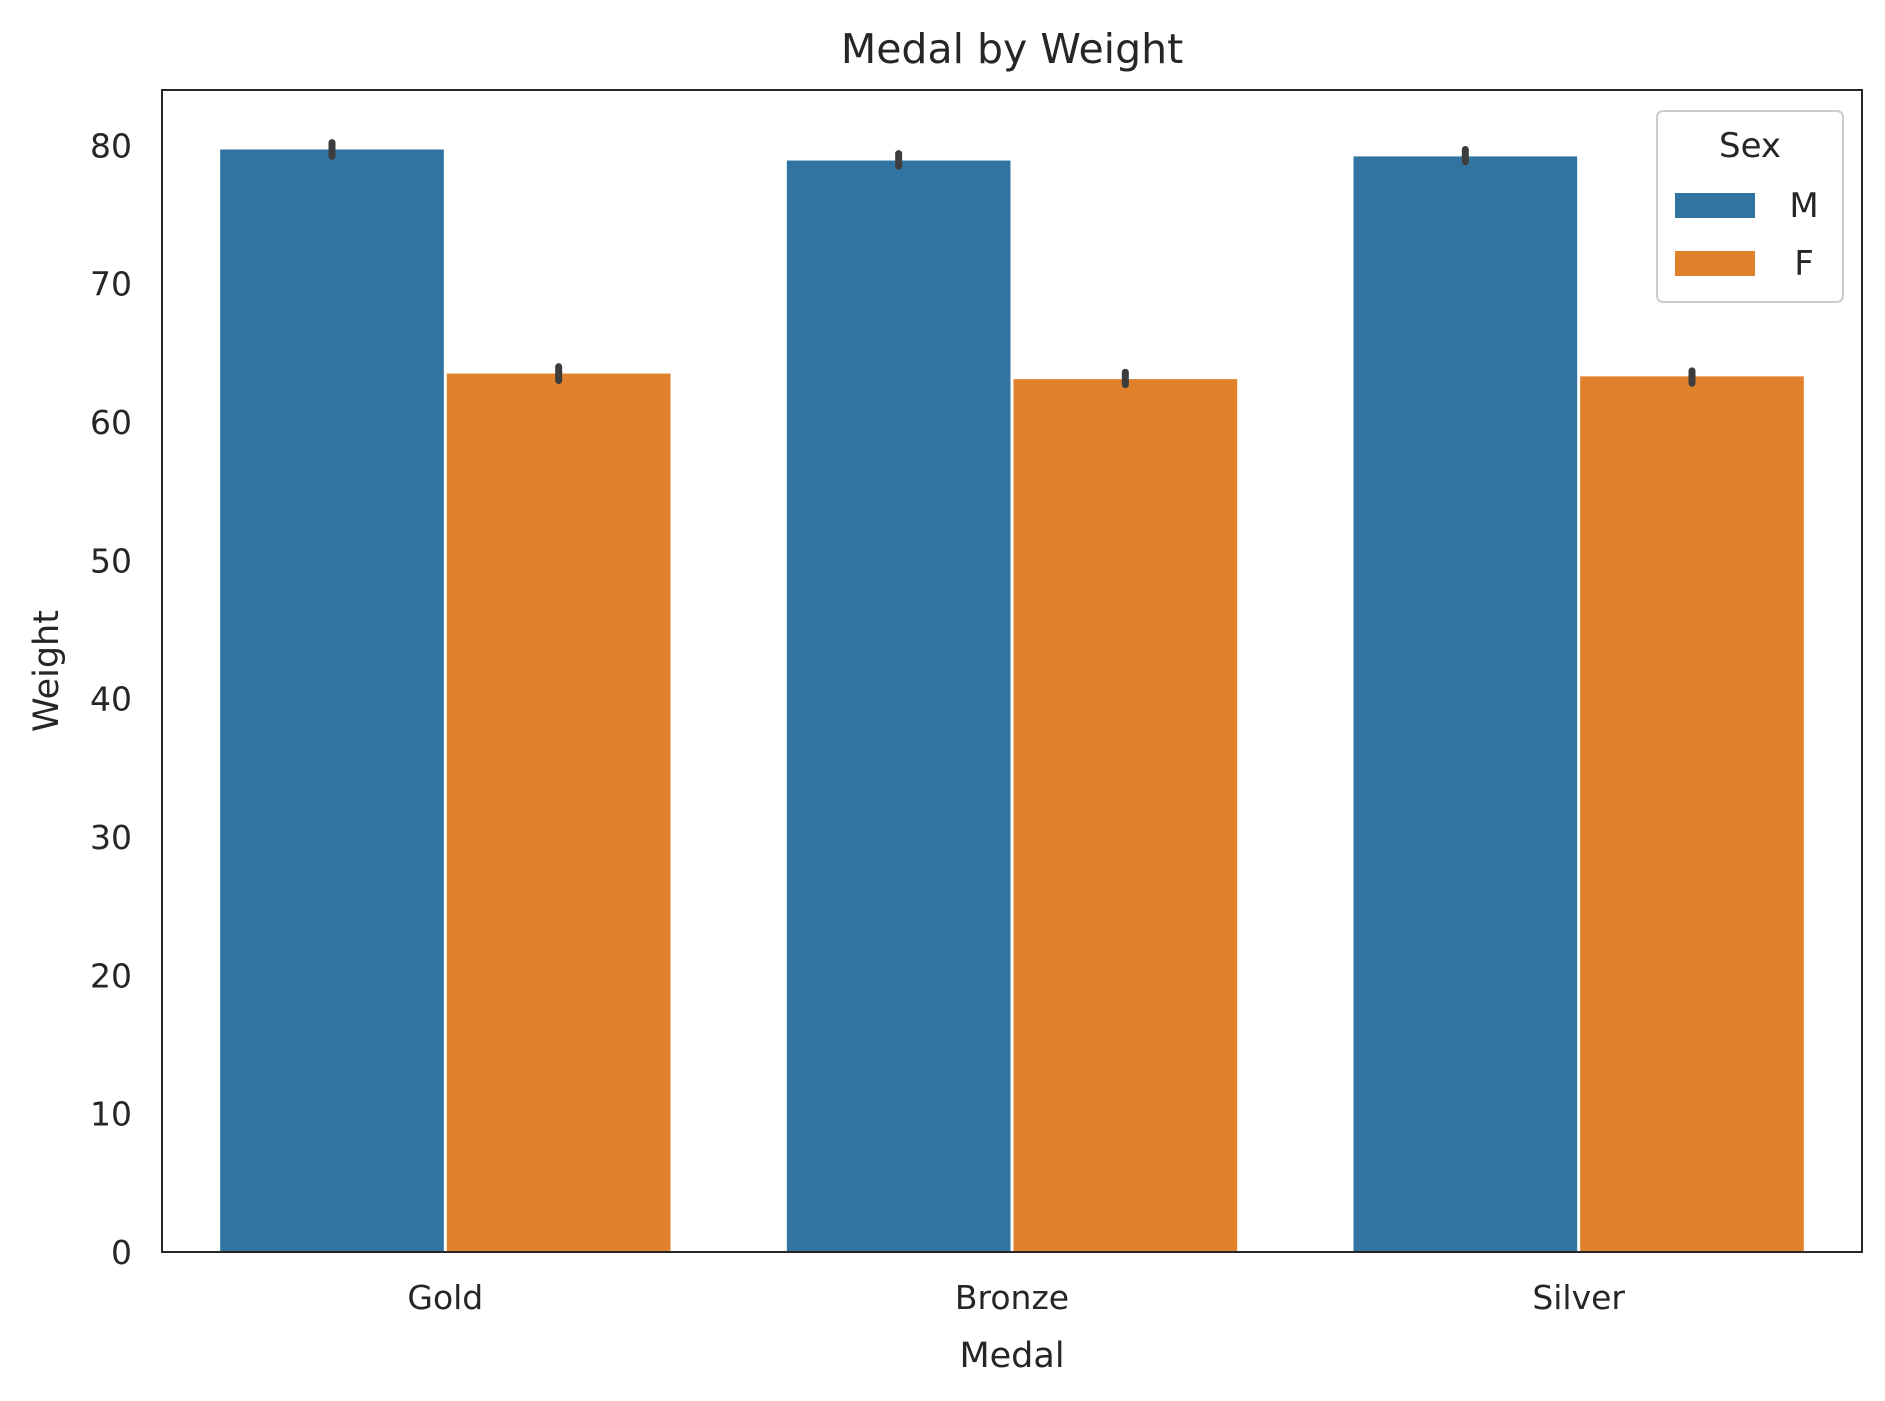 The width and height of the screenshot is (1885, 1401). I want to click on y-axis-ticks: 0 10 20 30 40 50 60 70 80, so click(111, 699).